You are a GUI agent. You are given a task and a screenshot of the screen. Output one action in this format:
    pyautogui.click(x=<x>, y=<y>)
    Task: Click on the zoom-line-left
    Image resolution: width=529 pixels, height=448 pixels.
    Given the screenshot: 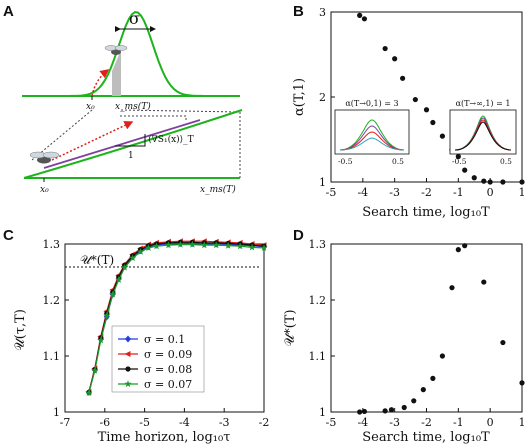 What is the action you would take?
    pyautogui.click(x=62, y=135)
    